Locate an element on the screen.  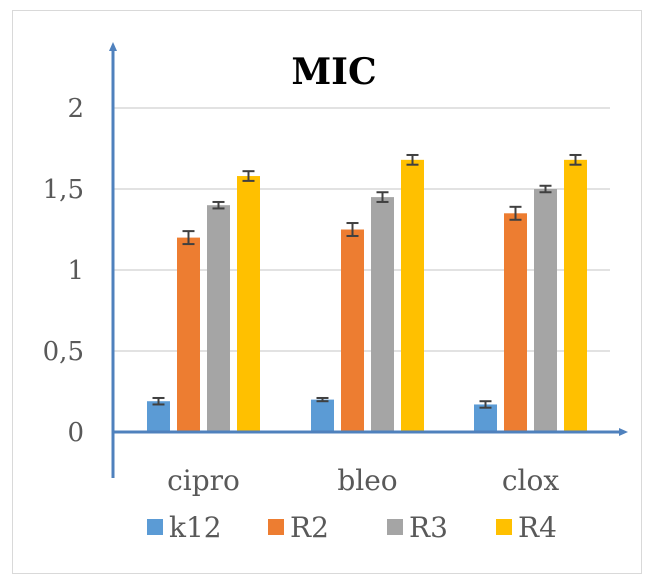
error-bar-r3-bleo is located at coordinates (382, 197).